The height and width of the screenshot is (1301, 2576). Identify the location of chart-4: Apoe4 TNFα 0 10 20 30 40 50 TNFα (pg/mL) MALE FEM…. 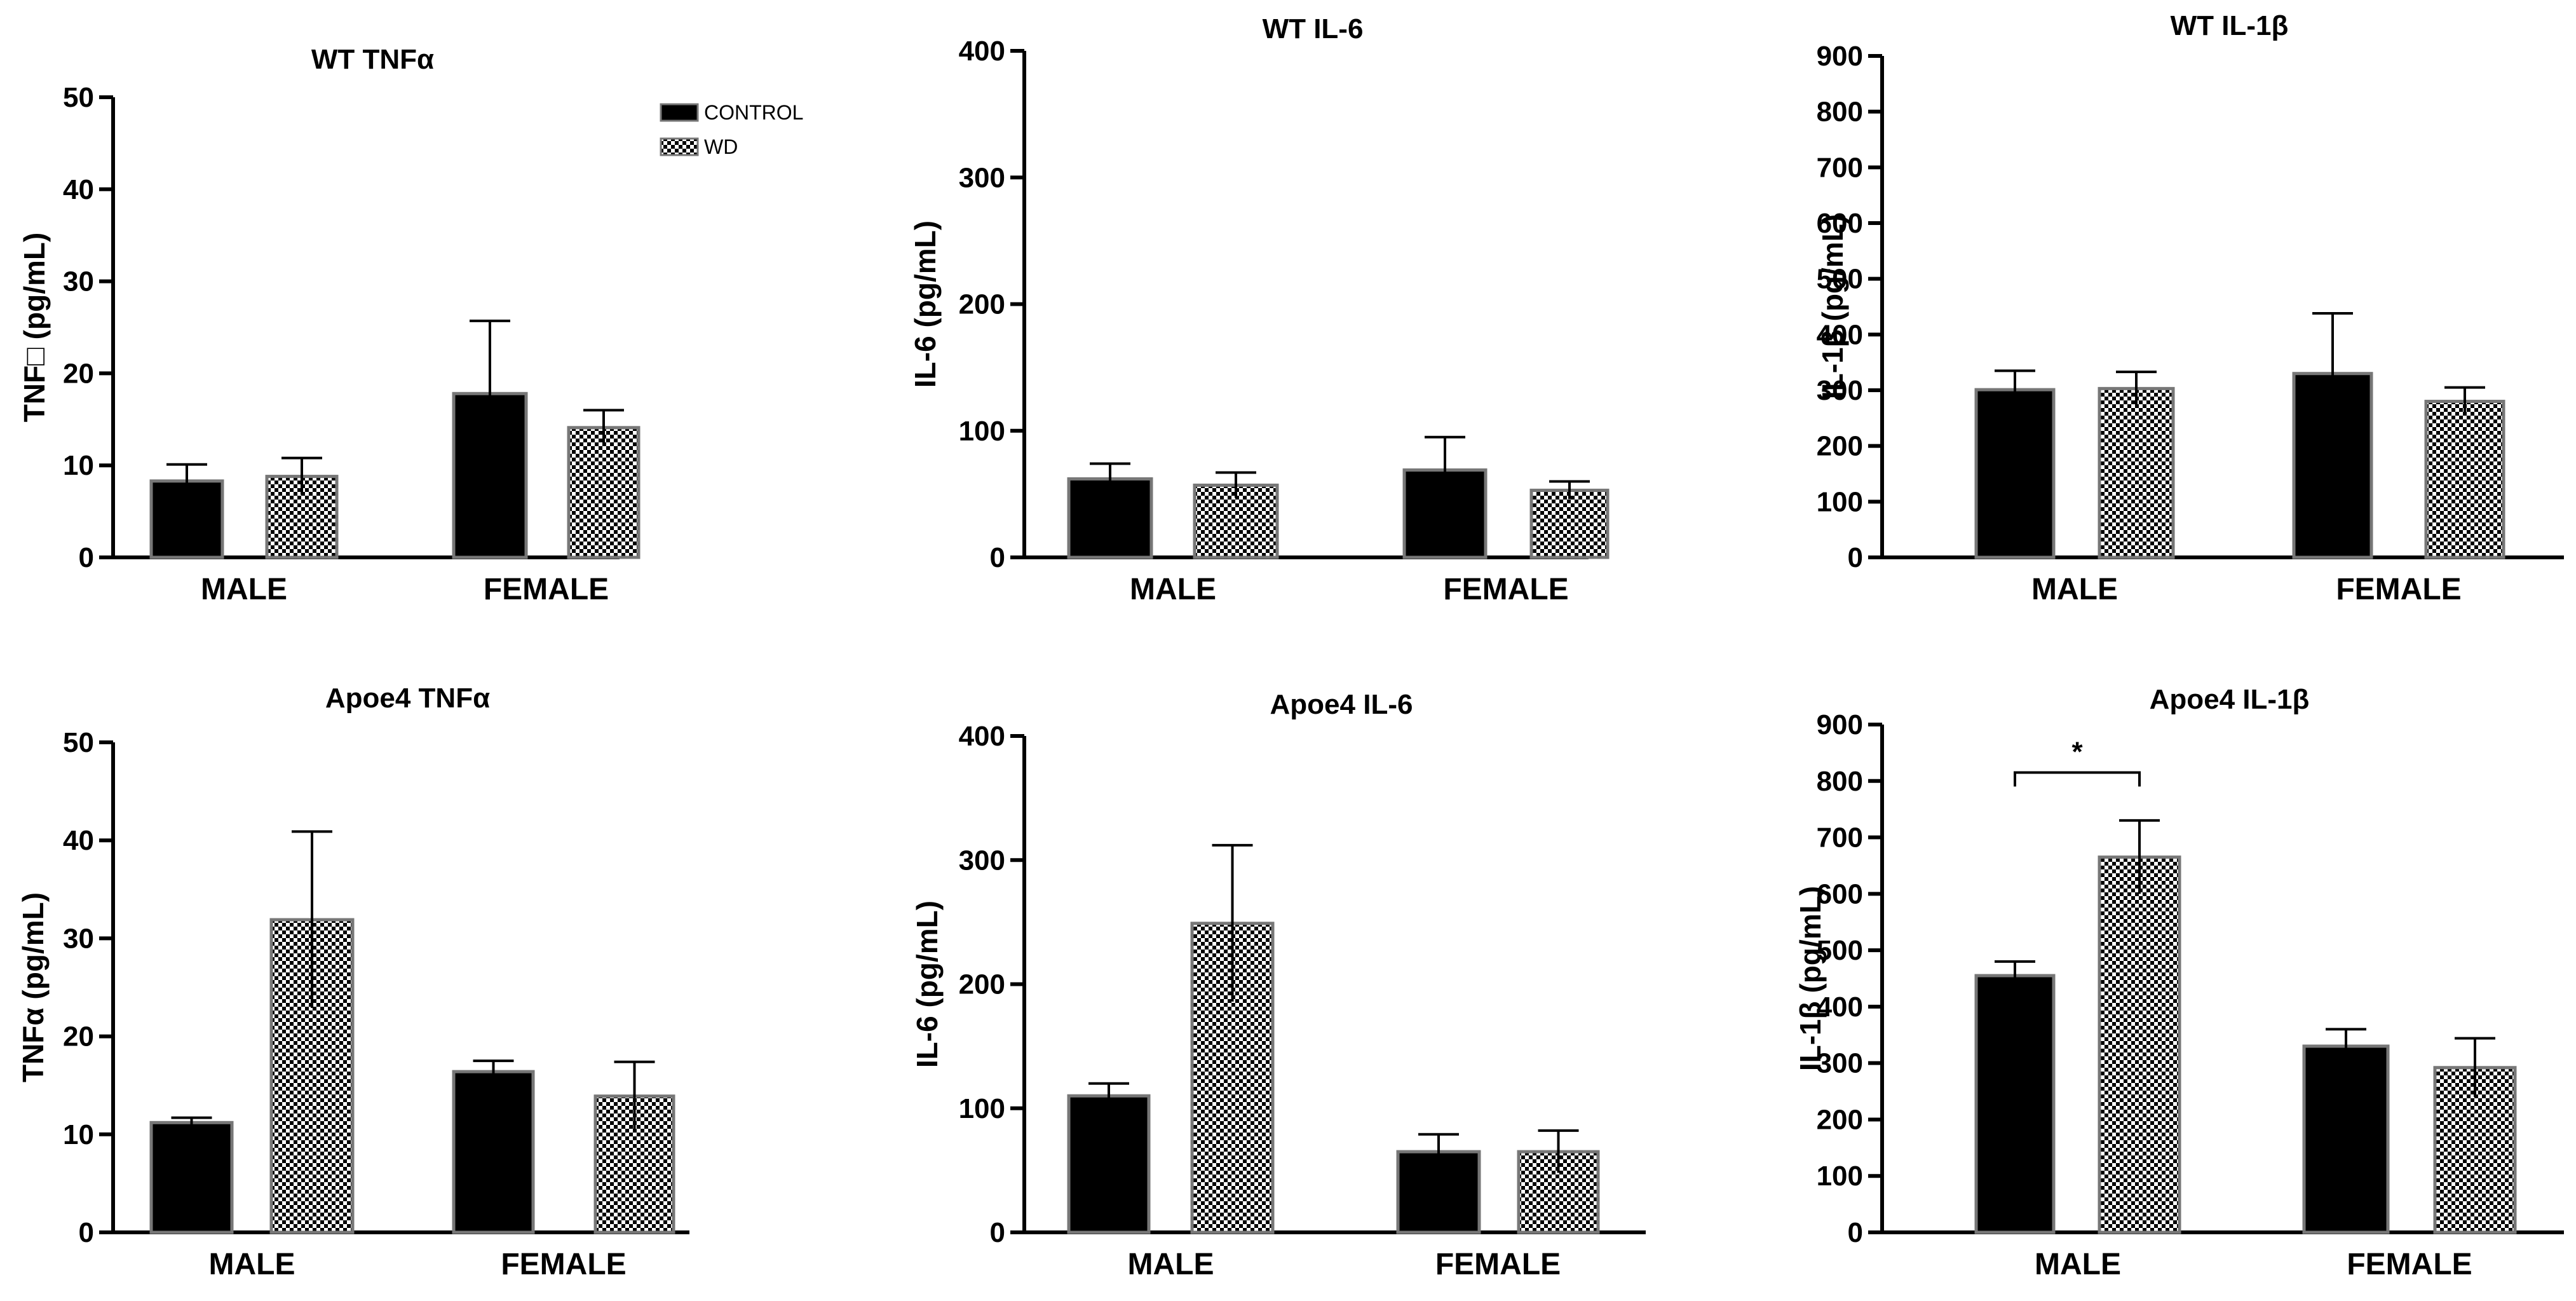
(353, 982).